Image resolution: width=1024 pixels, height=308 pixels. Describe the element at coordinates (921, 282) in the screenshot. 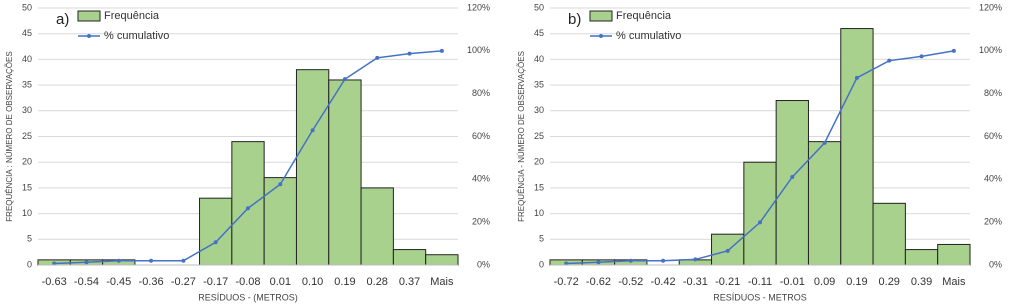

I see `x-tick-label: 0.39` at that location.